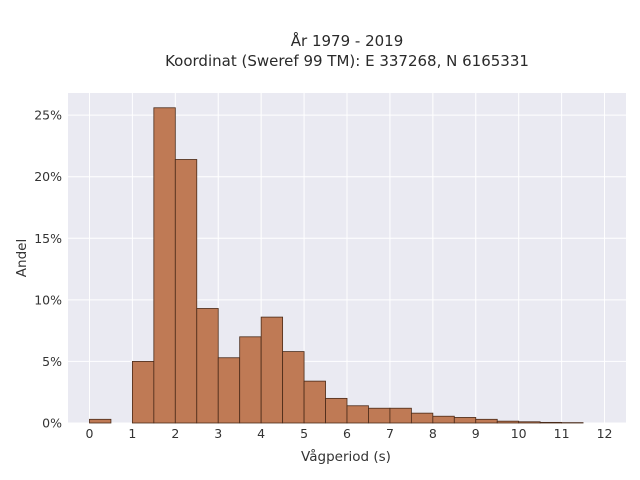 The width and height of the screenshot is (640, 480). What do you see at coordinates (476, 433) in the screenshot?
I see `x-tick-label: 9` at bounding box center [476, 433].